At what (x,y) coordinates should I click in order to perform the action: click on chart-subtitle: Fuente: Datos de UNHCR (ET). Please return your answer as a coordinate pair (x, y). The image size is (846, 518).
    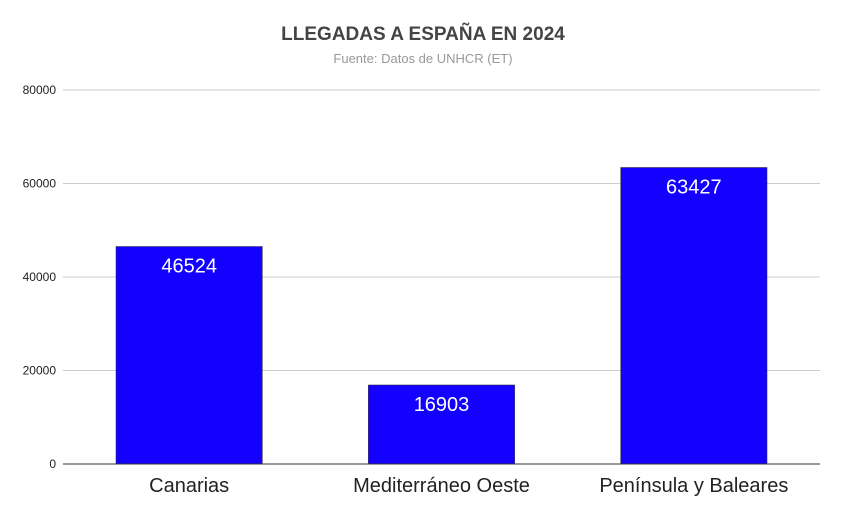
    Looking at the image, I should click on (422, 58).